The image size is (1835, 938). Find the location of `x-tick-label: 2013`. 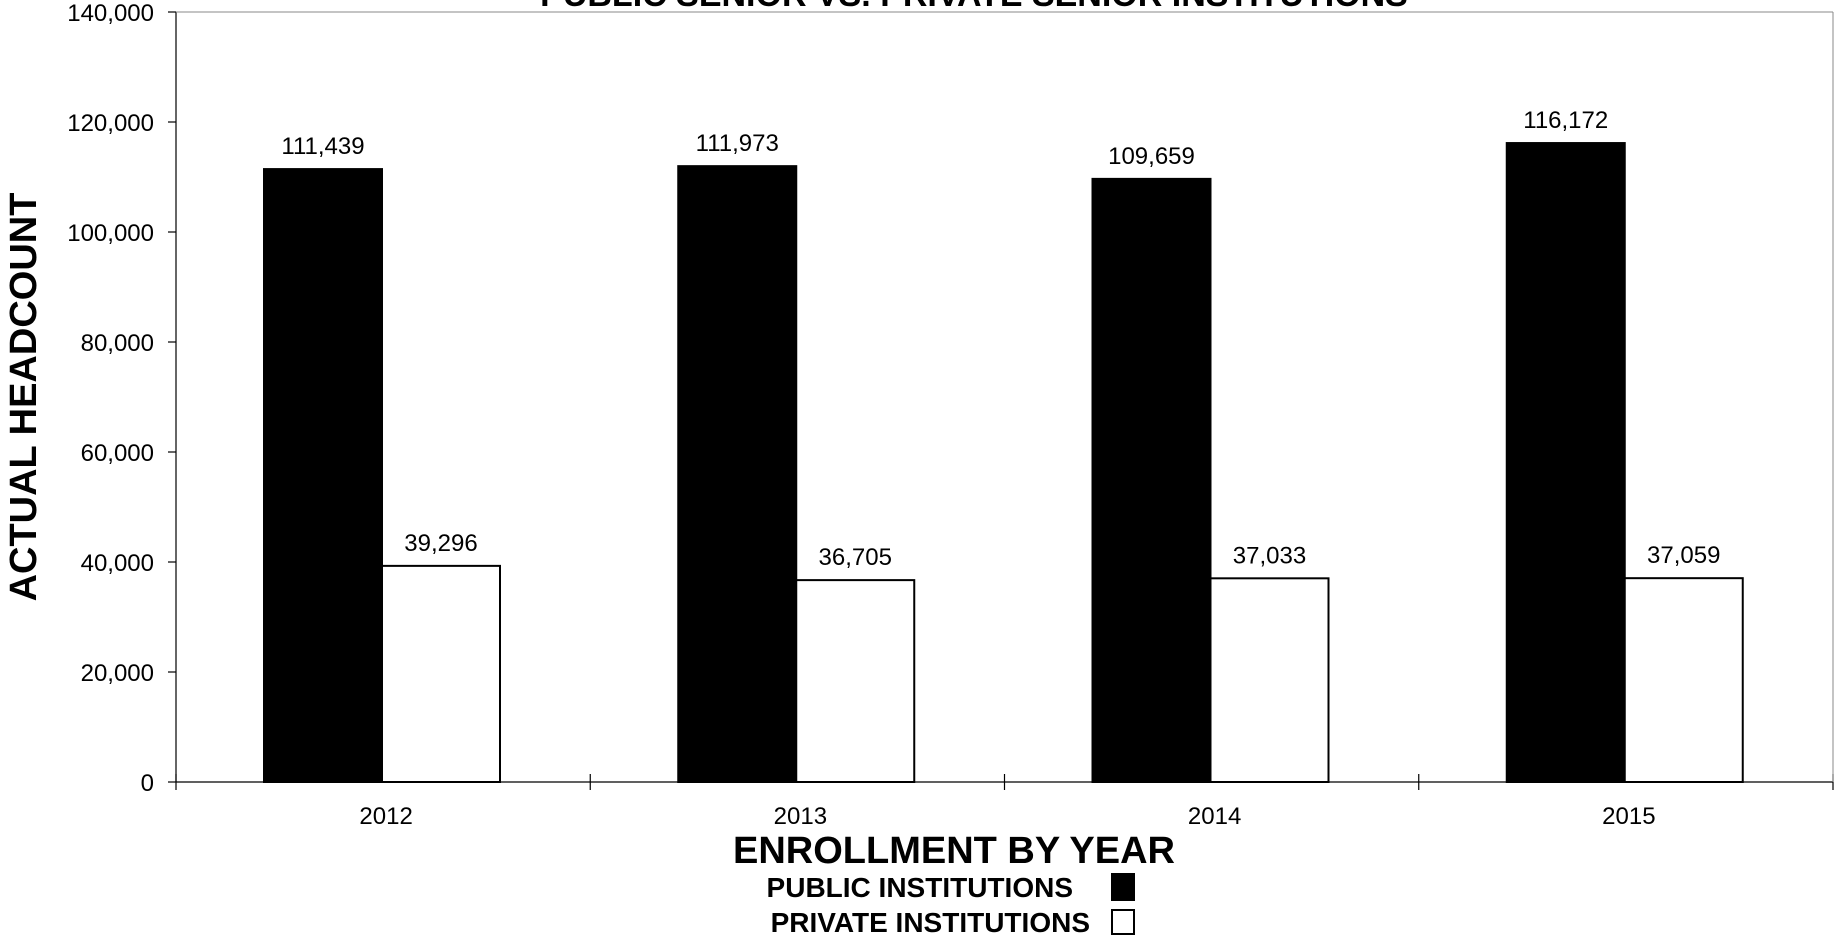

x-tick-label: 2013 is located at coordinates (800, 816).